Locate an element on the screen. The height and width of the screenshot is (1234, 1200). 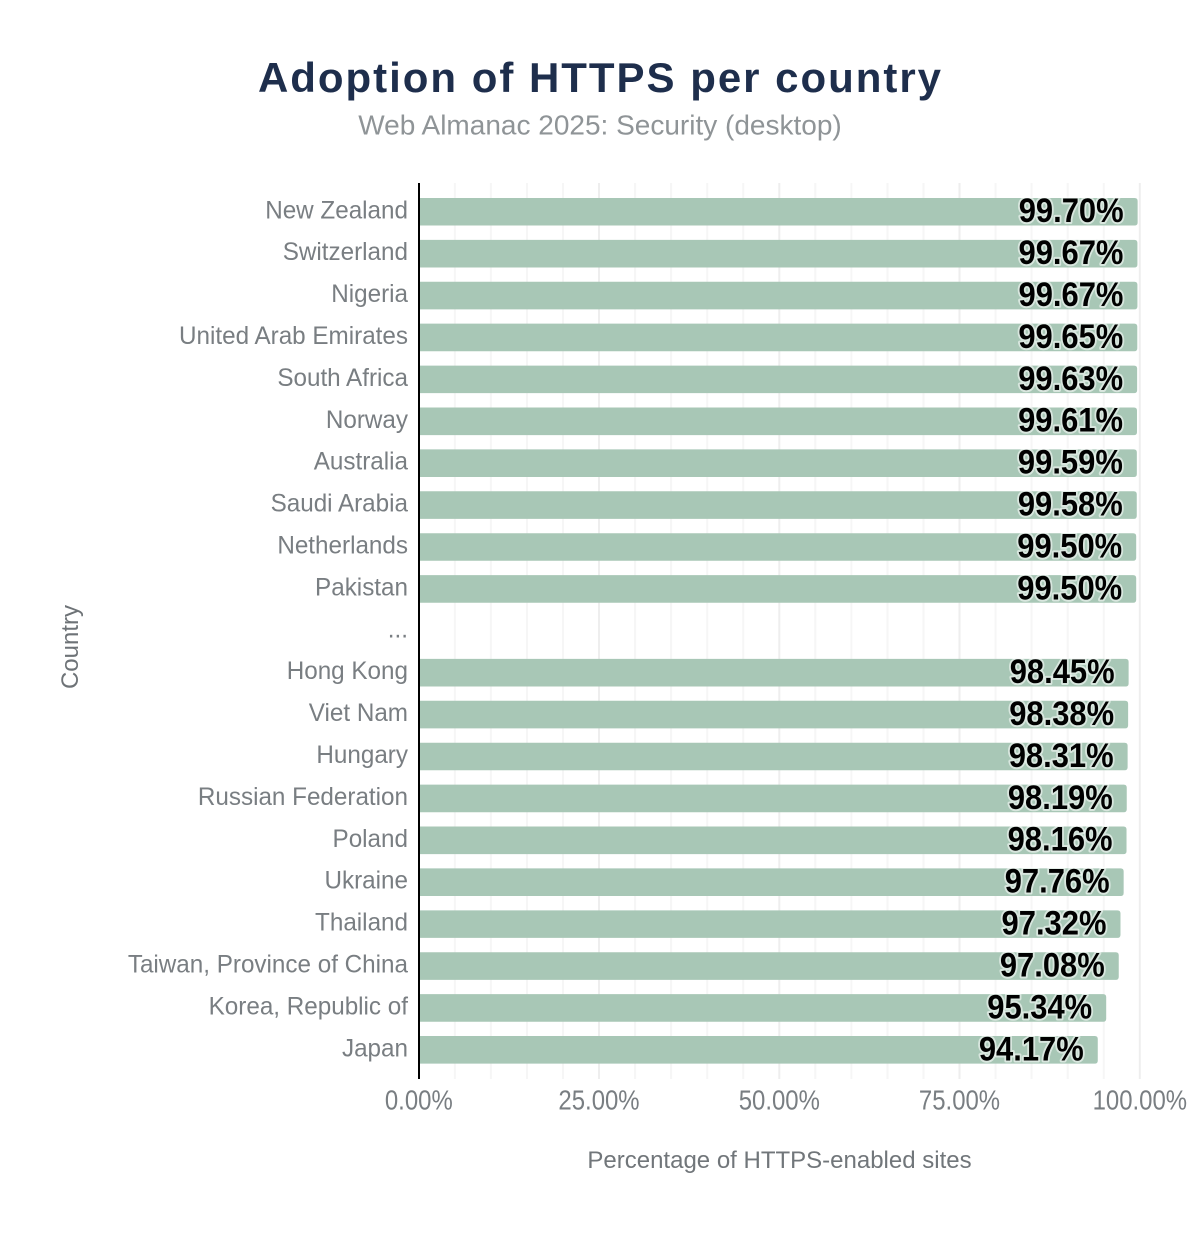
svg-text: 75.00% is located at coordinates (959, 1100).